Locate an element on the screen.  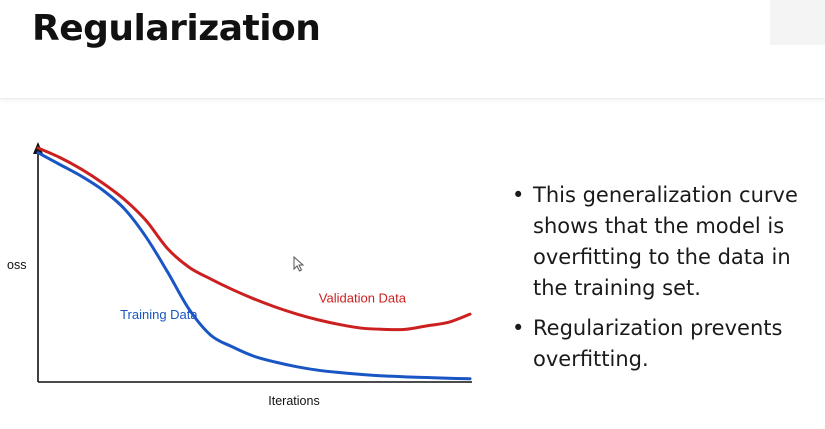
validation-data-label: Validation Data is located at coordinates (363, 297).